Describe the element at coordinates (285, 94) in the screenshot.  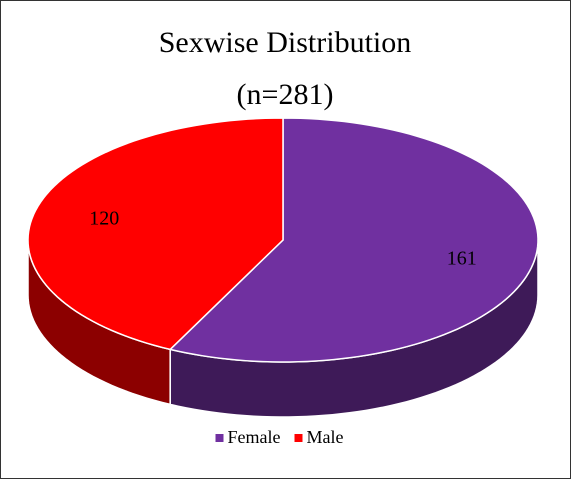
I see `chart-subtitle: (n=281)` at that location.